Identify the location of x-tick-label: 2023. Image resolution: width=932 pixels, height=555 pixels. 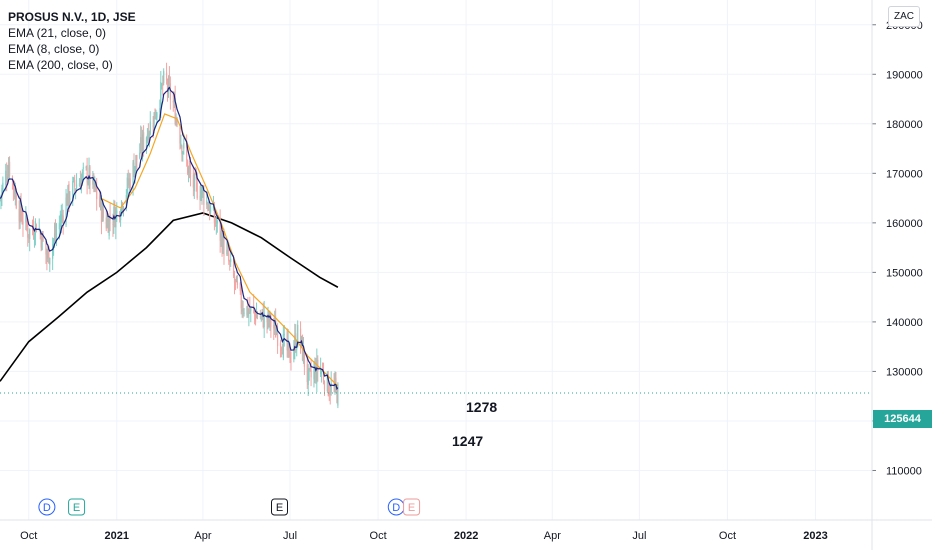
(815, 536).